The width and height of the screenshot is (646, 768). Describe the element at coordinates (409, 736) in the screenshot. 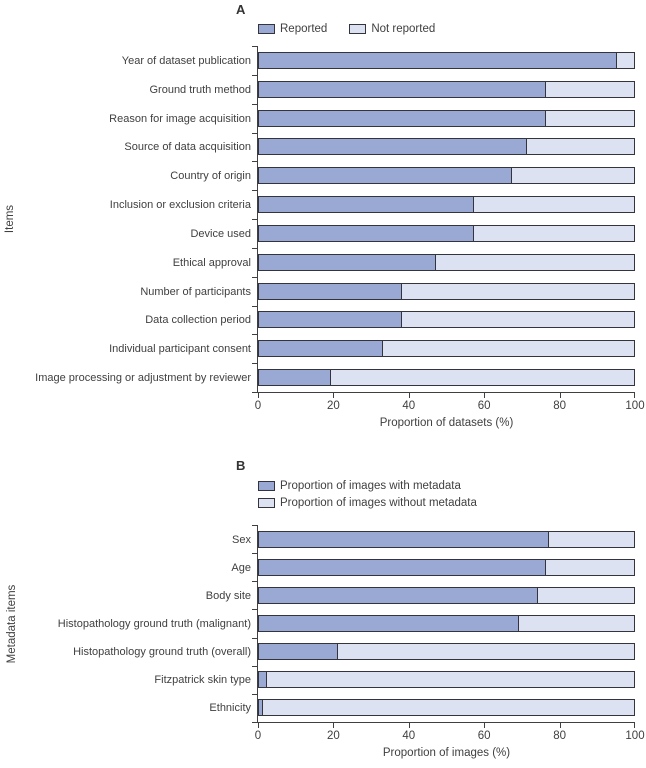

I see `x-axis-tick-label: 40` at that location.